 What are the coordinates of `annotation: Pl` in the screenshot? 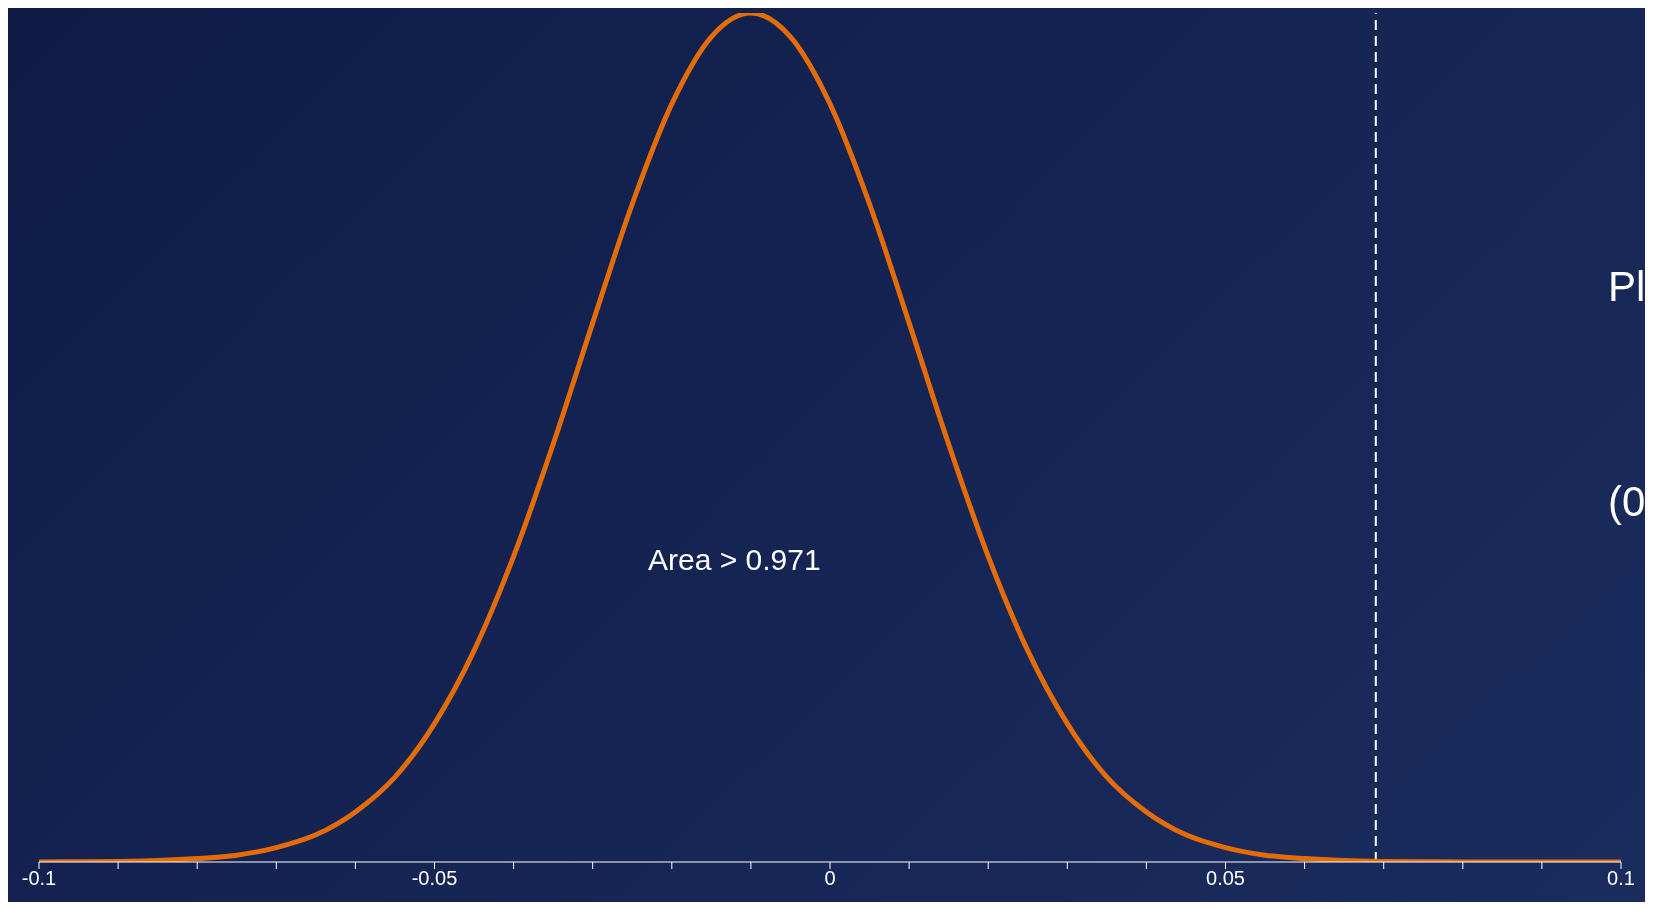 It's located at (1627, 287).